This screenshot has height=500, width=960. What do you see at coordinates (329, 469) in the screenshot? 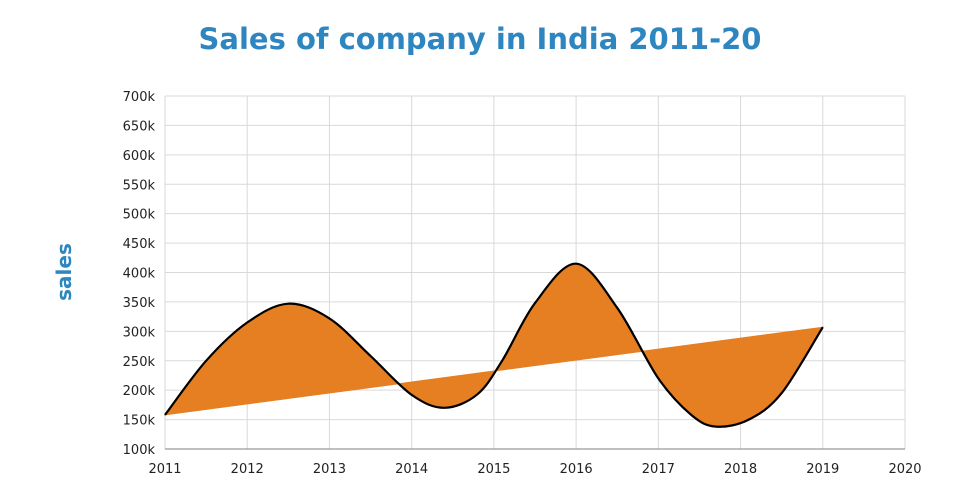
I see `x-tick-label: 2013` at bounding box center [329, 469].